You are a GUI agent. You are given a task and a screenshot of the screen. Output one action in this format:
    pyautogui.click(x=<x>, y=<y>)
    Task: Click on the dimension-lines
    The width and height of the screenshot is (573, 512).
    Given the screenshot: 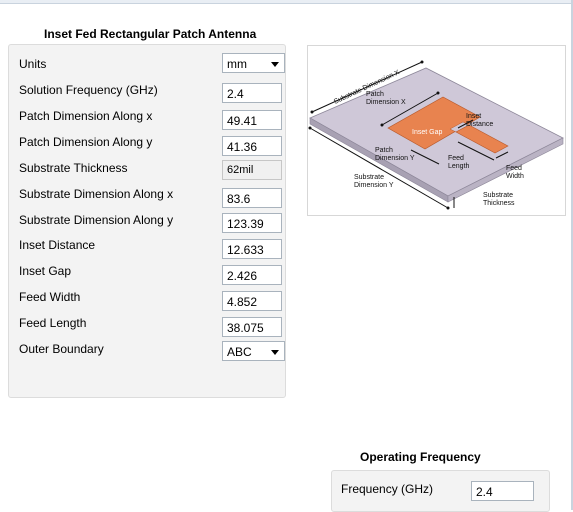 What is the action you would take?
    pyautogui.click(x=409, y=135)
    